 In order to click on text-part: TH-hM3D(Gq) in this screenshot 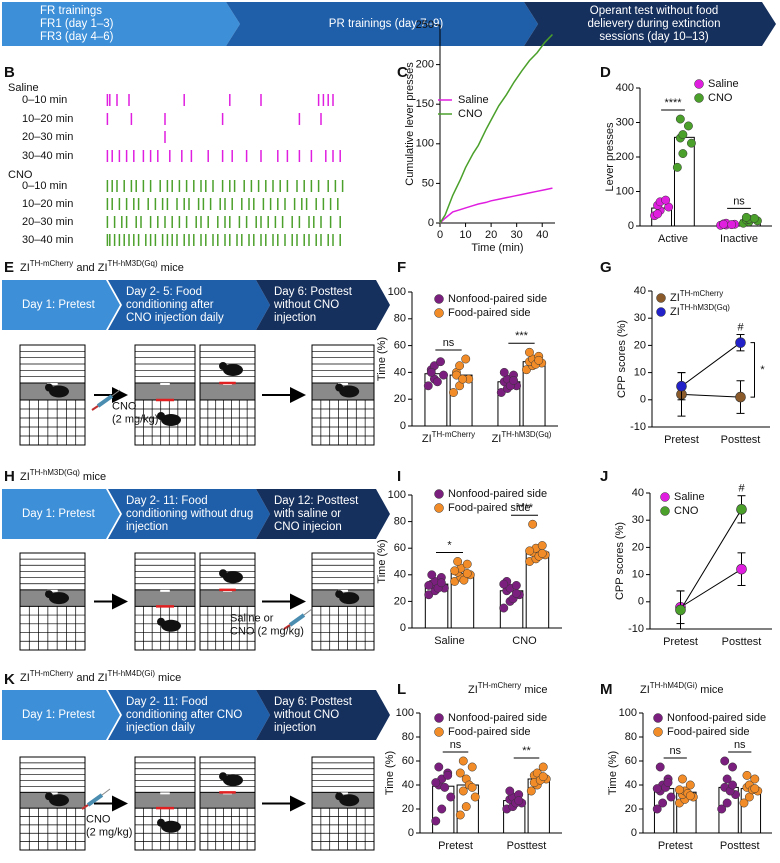, I will do `click(526, 434)`.